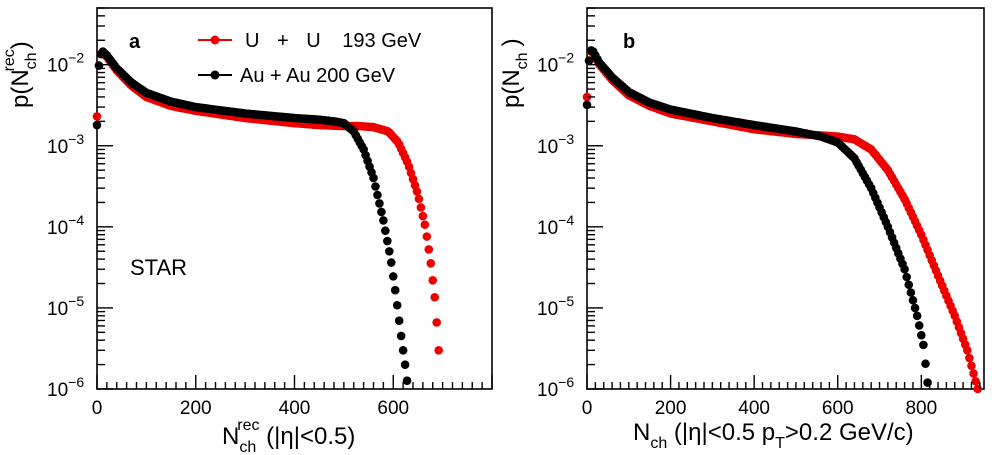 This screenshot has width=997, height=455. Describe the element at coordinates (76, 382) in the screenshot. I see `y-tick-exponent: −6` at that location.